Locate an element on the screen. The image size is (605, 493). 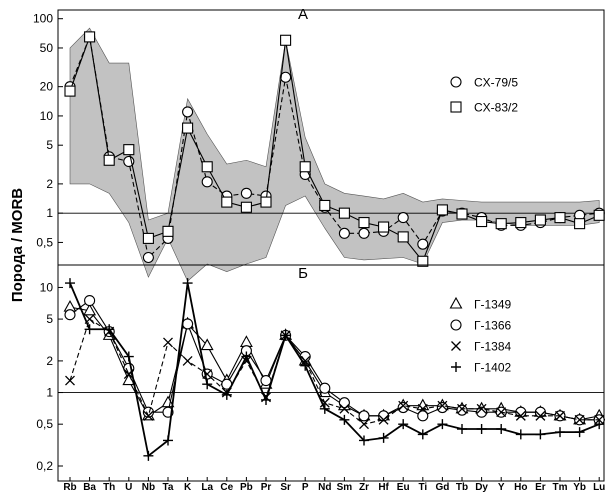
panel-a-y-tick-label: 5 is located at coordinates (49, 145).